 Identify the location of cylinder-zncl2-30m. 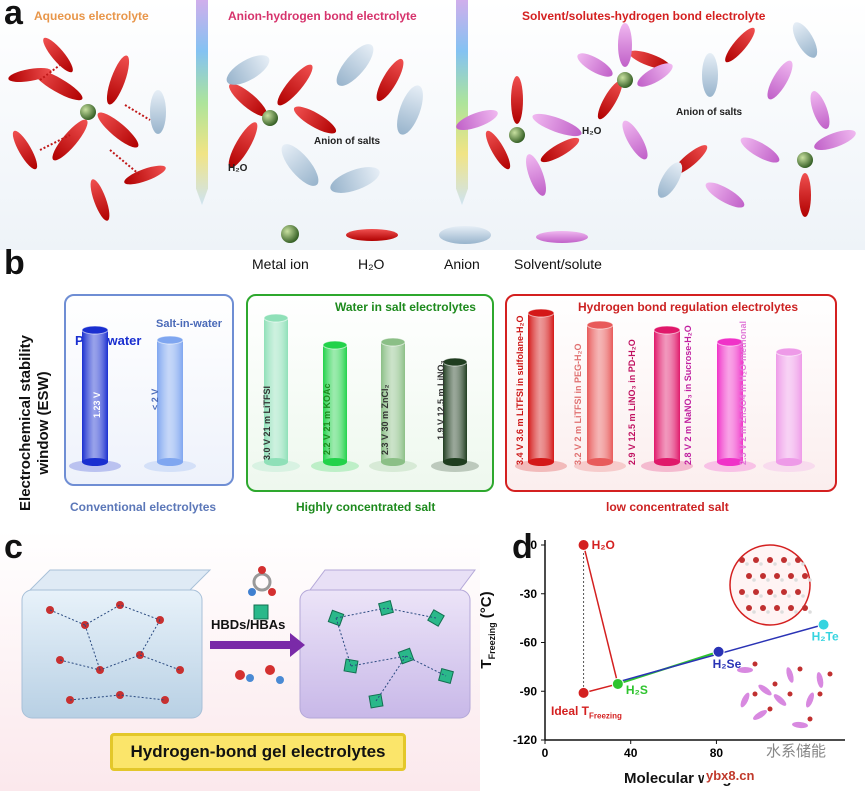
(393, 404).